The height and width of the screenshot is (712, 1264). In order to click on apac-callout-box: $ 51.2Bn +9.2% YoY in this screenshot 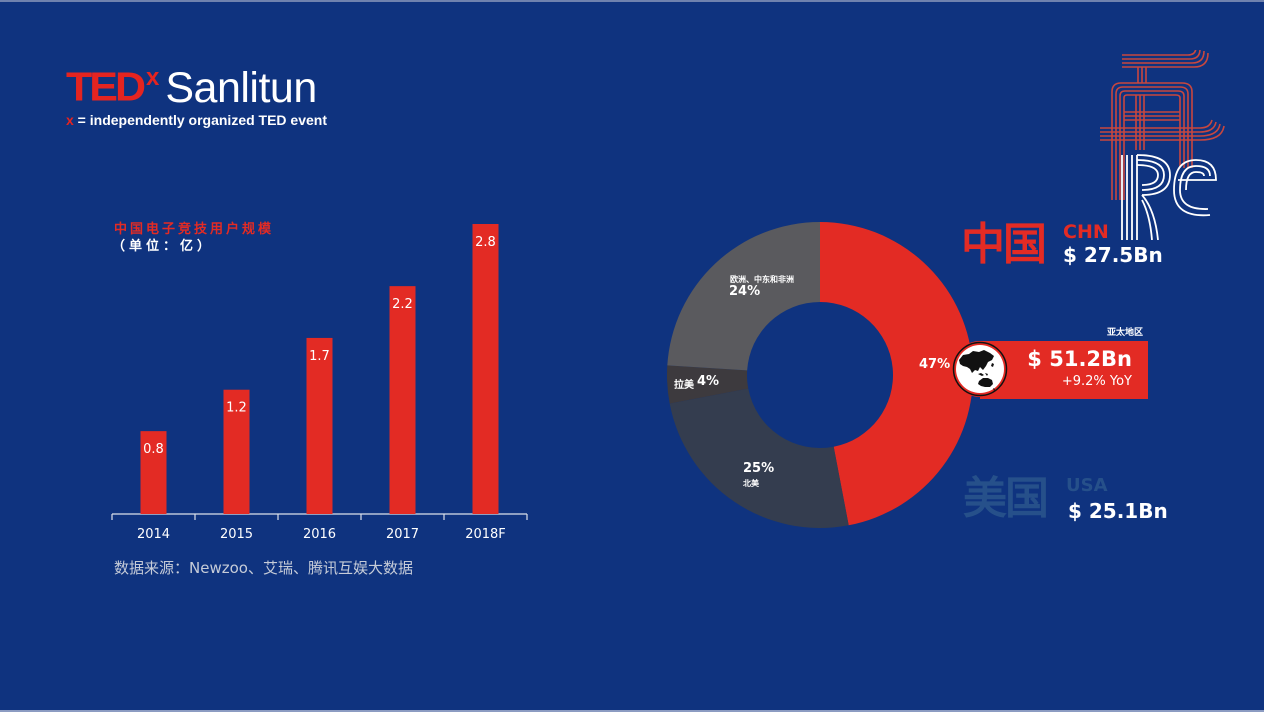, I will do `click(1064, 370)`.